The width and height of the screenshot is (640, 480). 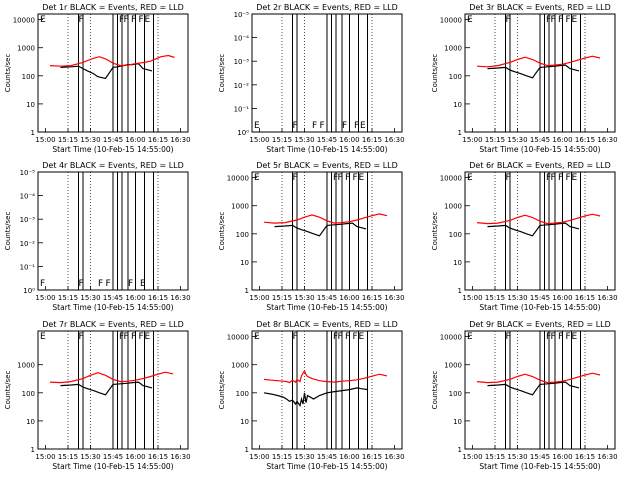 What do you see at coordinates (540, 324) in the screenshot?
I see `panel-title: Det 9r BLACK = Events, RED = LLD` at bounding box center [540, 324].